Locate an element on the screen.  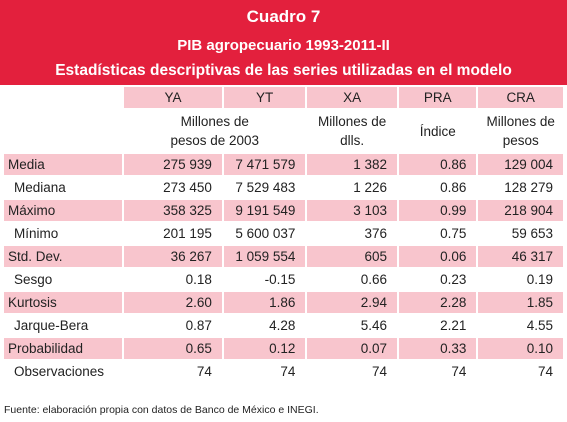
value-cell: 5 600 037 is located at coordinates (265, 233).